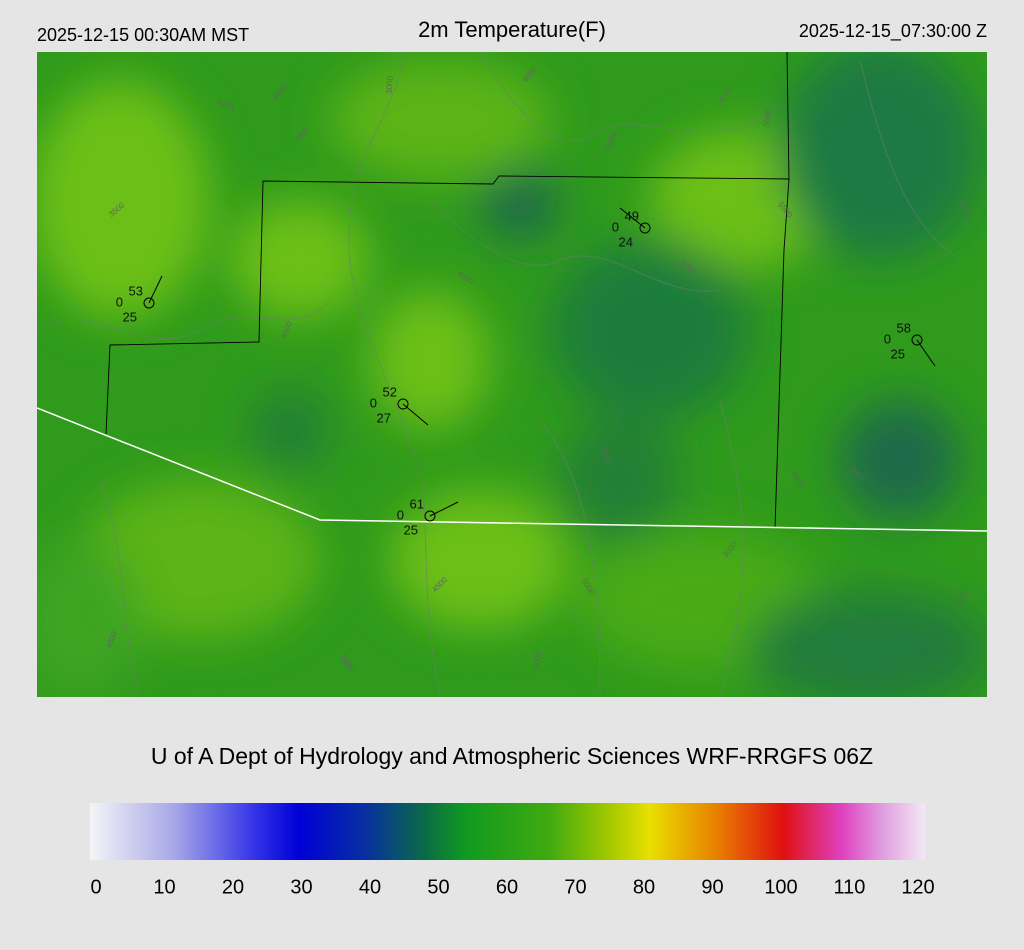 Image resolution: width=1024 pixels, height=950 pixels. Describe the element at coordinates (301, 887) in the screenshot. I see `colorbar-tick-label: 30` at that location.